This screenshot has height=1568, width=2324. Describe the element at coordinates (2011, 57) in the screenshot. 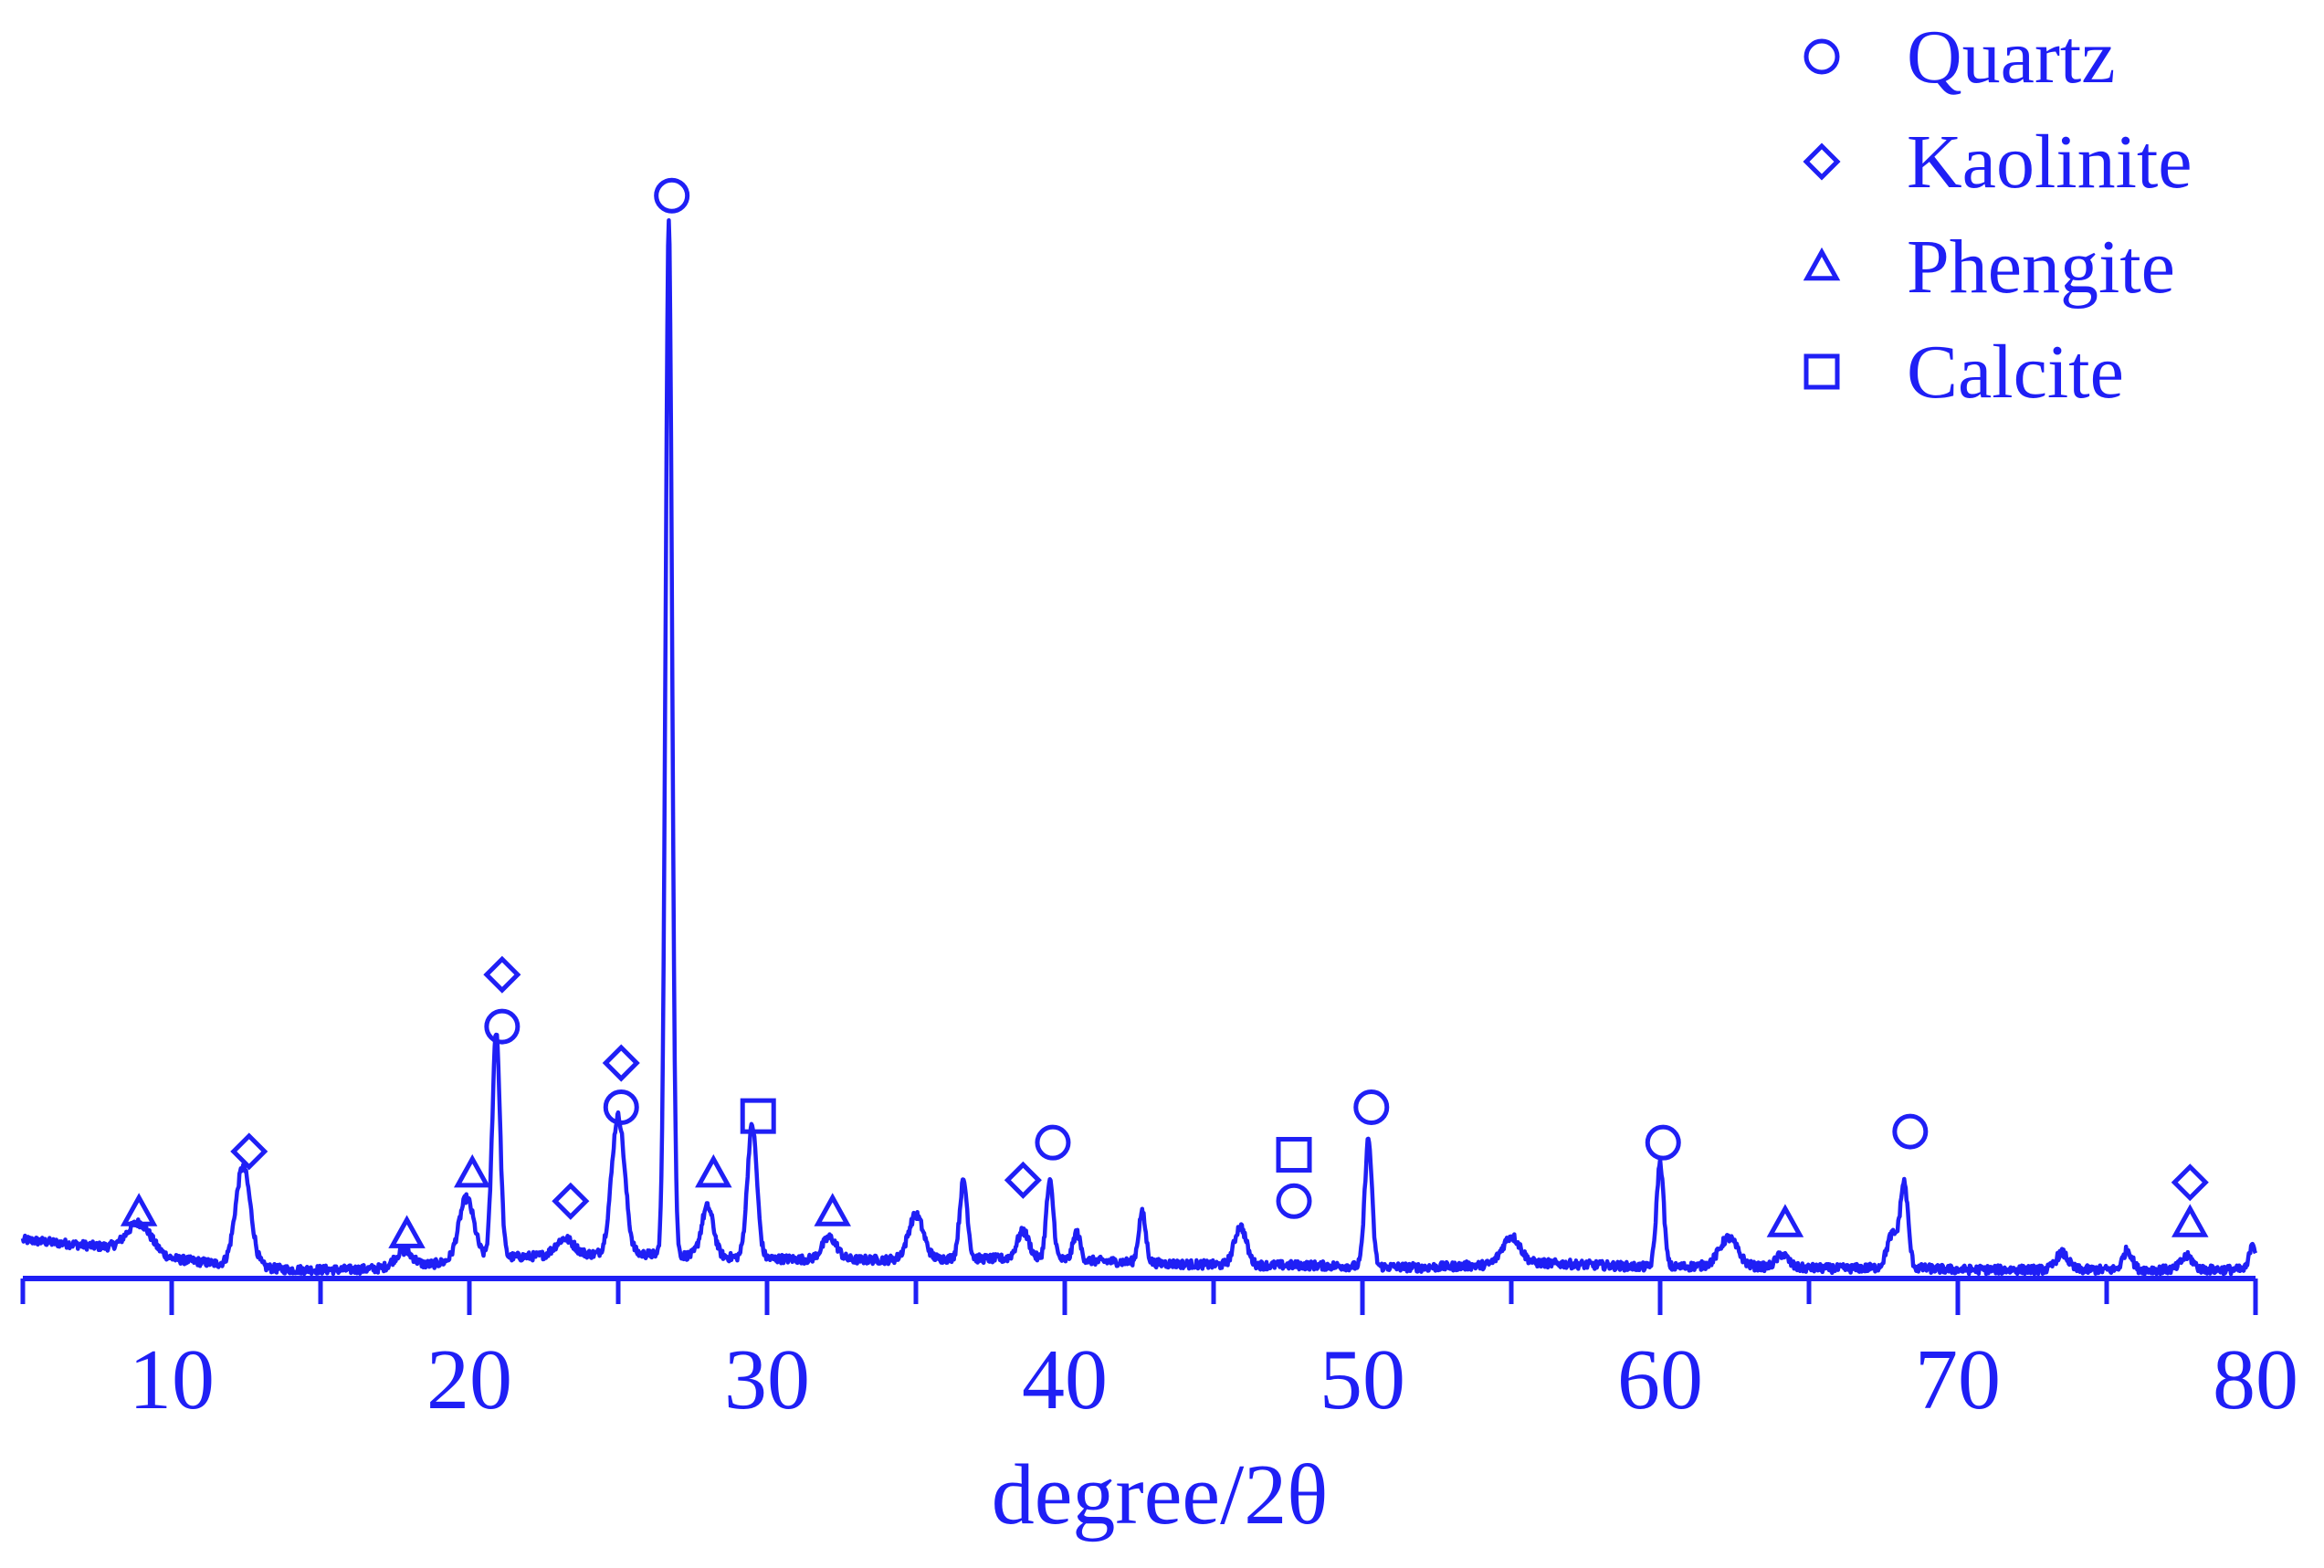

I see `legend-label: Quartz` at that location.